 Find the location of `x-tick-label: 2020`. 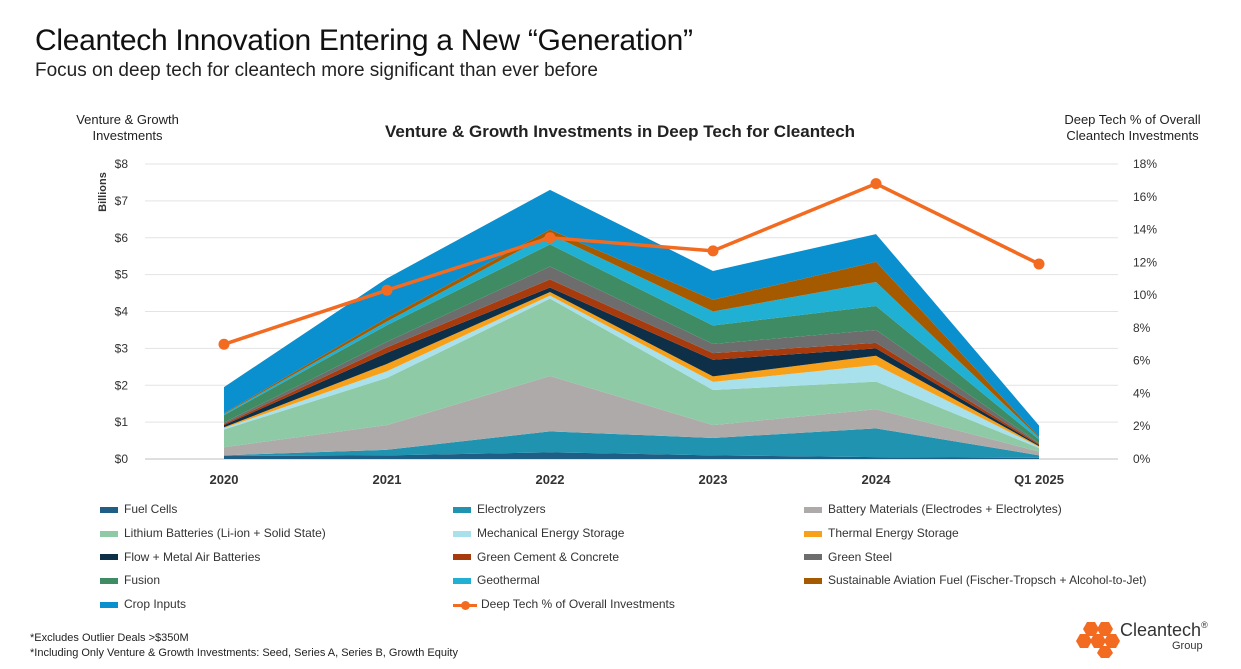

x-tick-label: 2020 is located at coordinates (224, 479).